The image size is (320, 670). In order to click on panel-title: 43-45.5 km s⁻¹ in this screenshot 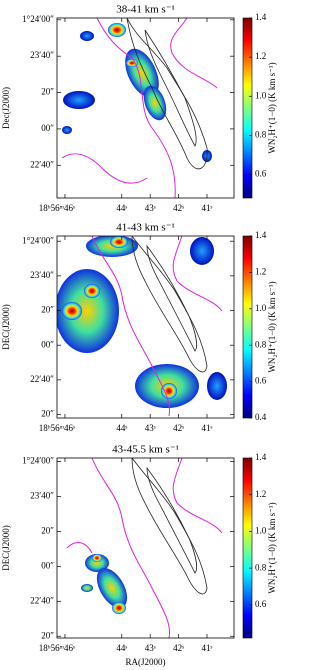, I will do `click(145, 450)`.